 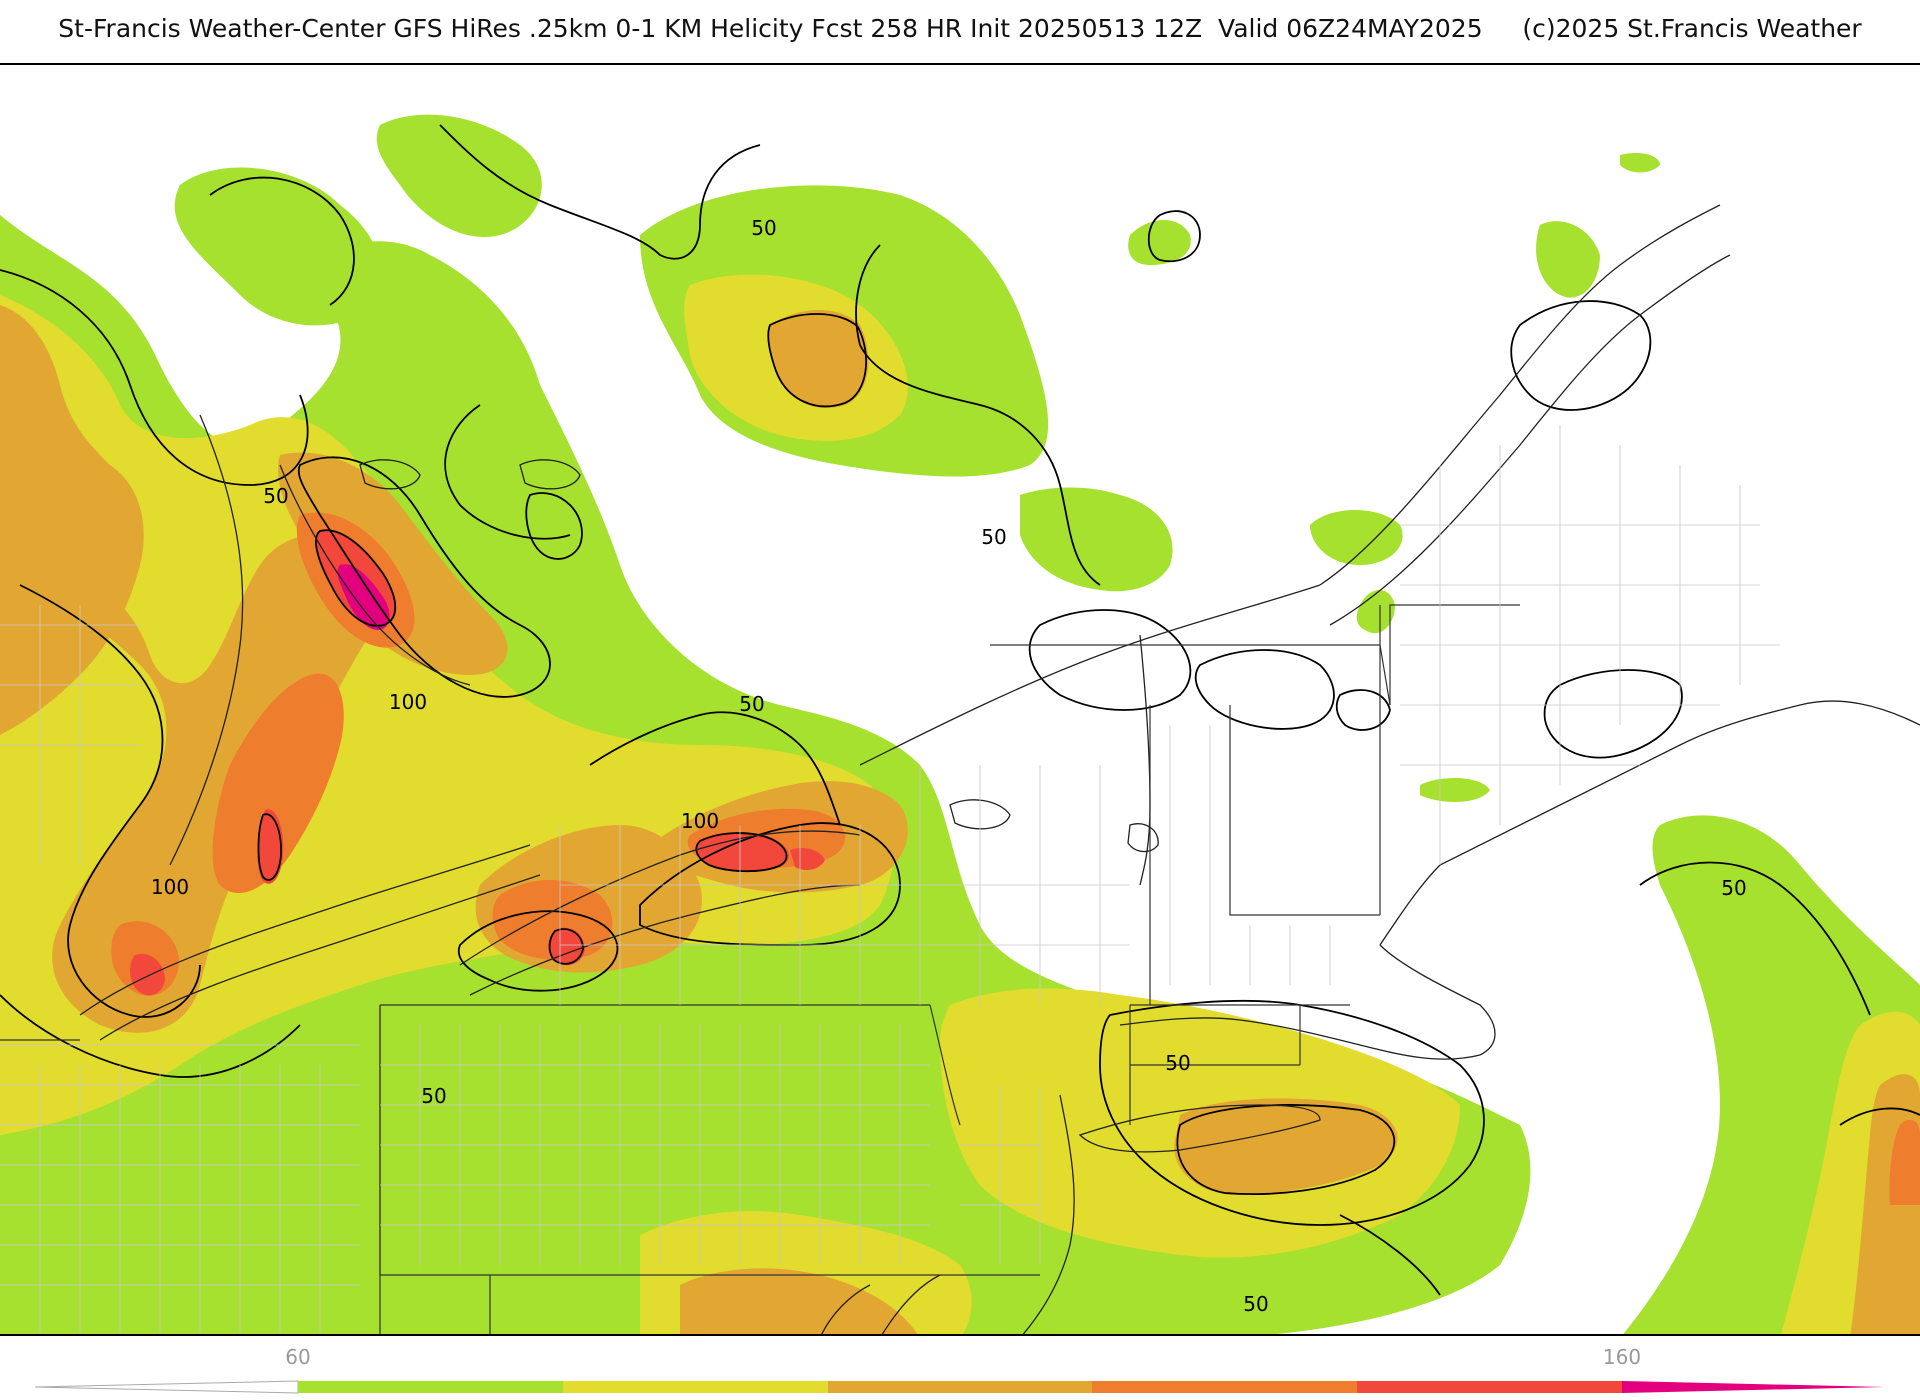 I want to click on colorbar-segment-tan, so click(x=960, y=1387).